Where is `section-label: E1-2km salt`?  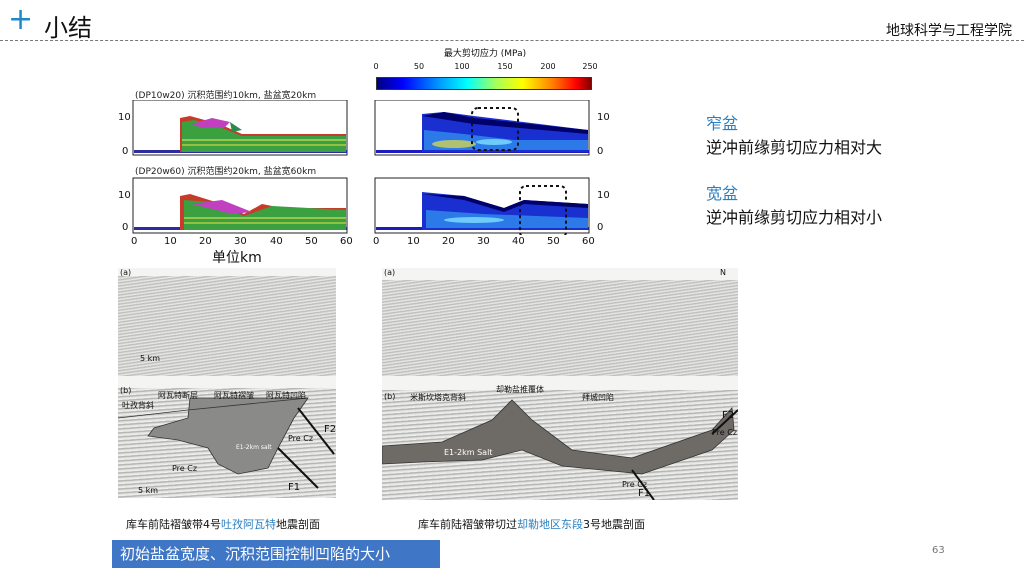 section-label: E1-2km salt is located at coordinates (254, 447).